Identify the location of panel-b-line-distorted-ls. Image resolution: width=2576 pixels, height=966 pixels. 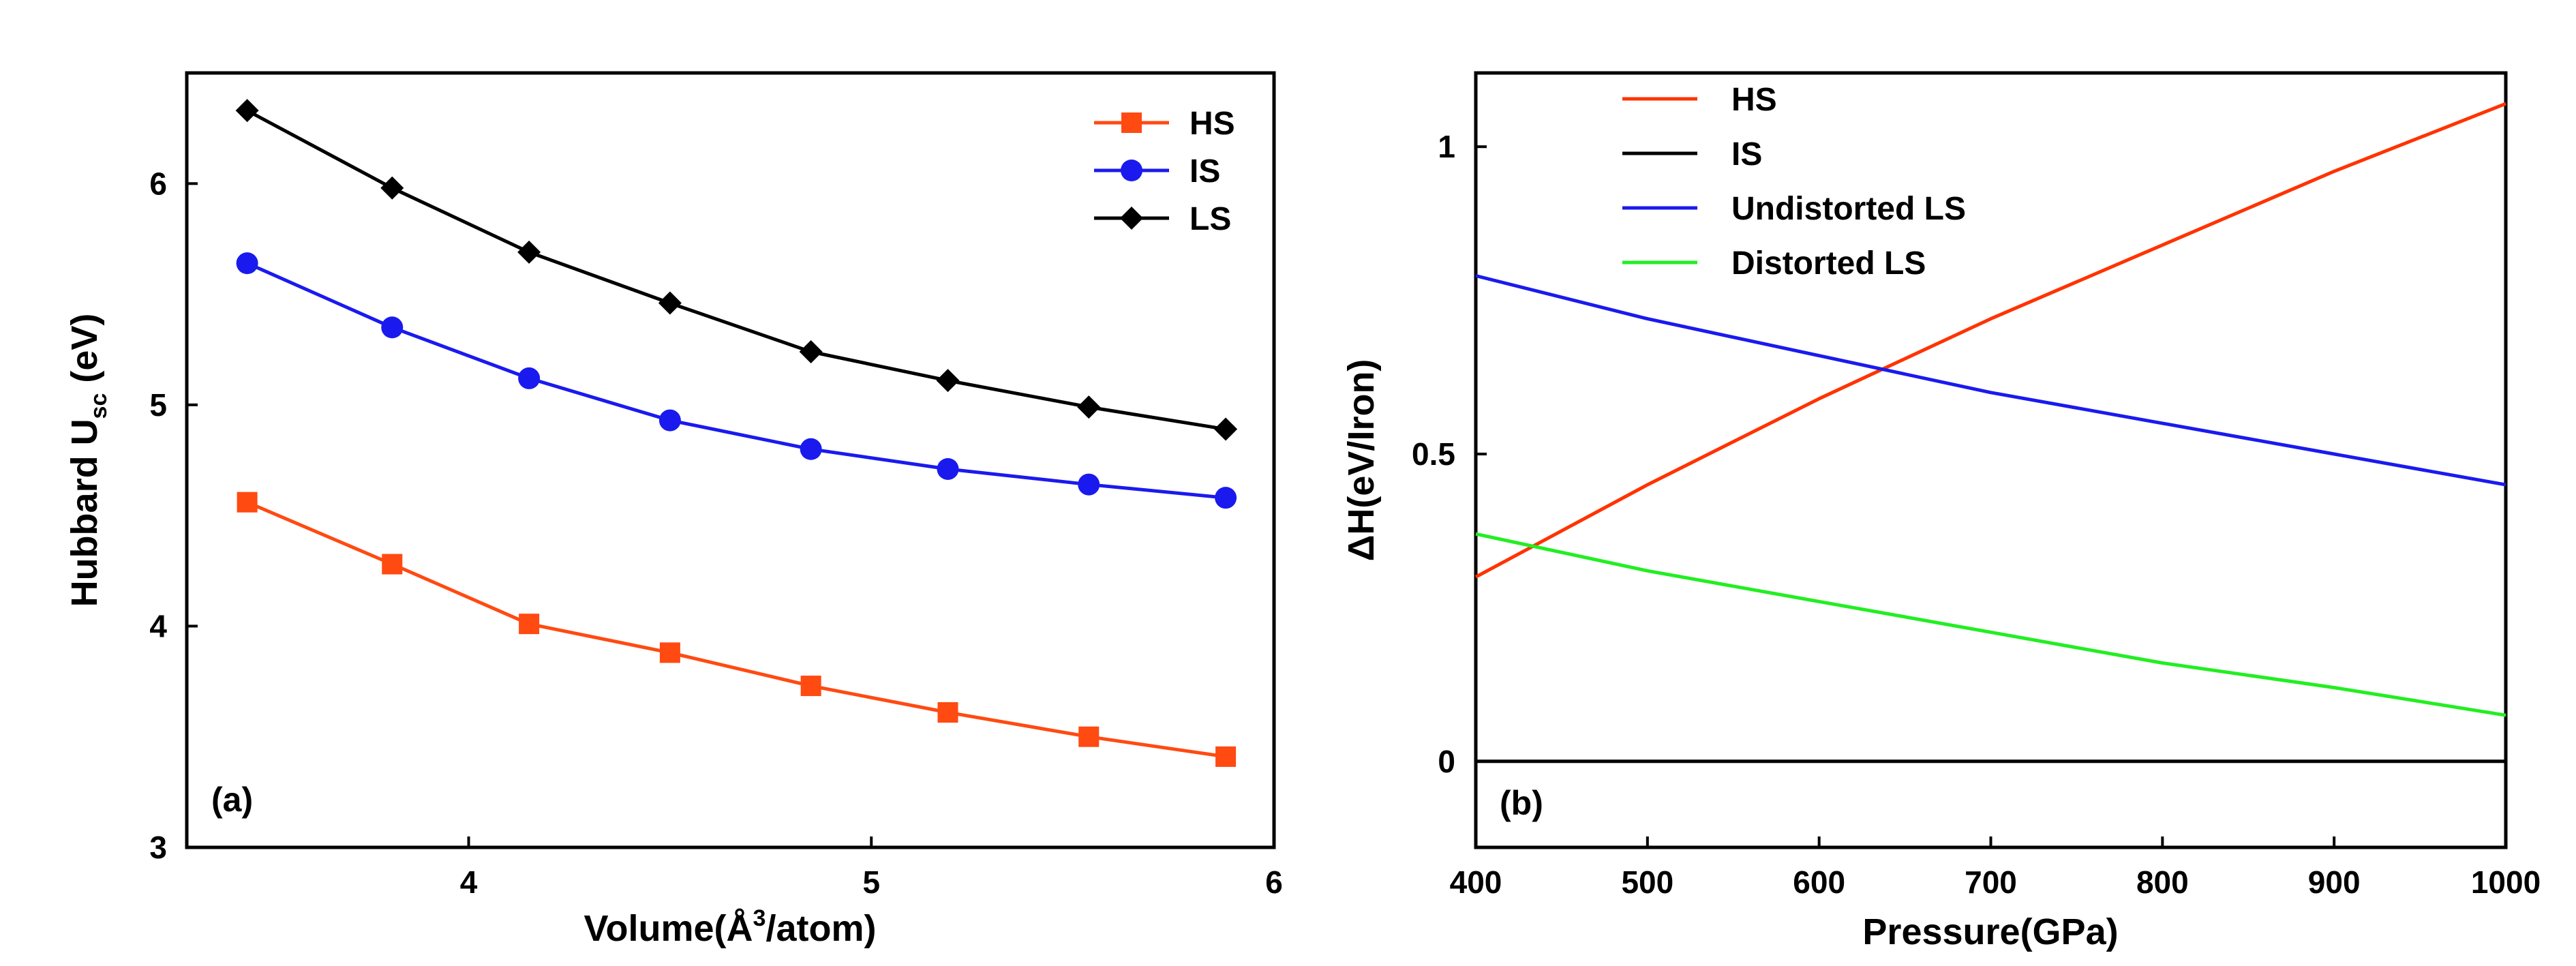
(1991, 624).